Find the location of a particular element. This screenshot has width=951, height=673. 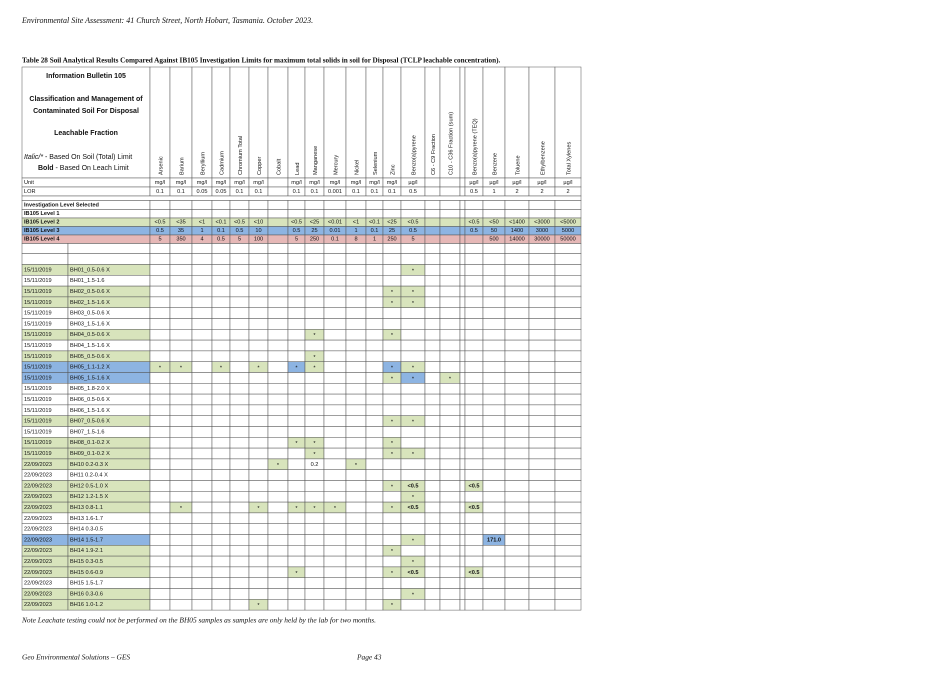

cell-text: 0.1 is located at coordinates (221, 231).